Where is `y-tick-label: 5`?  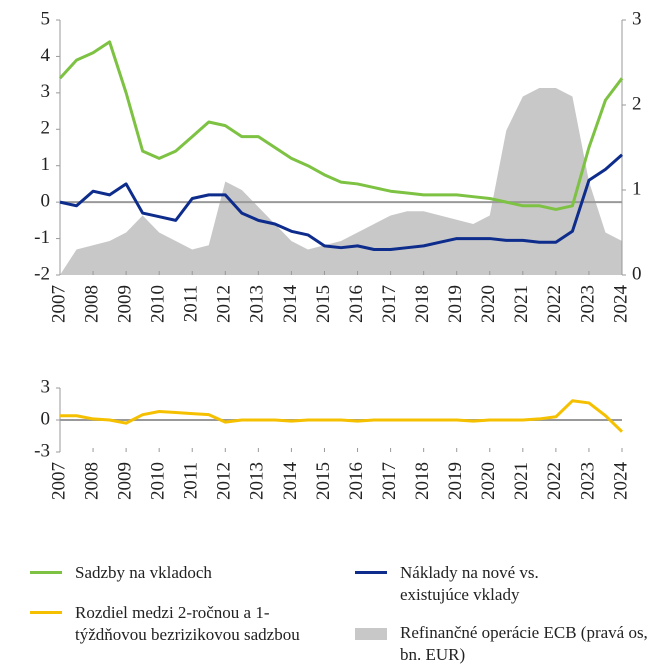 y-tick-label: 5 is located at coordinates (46, 18).